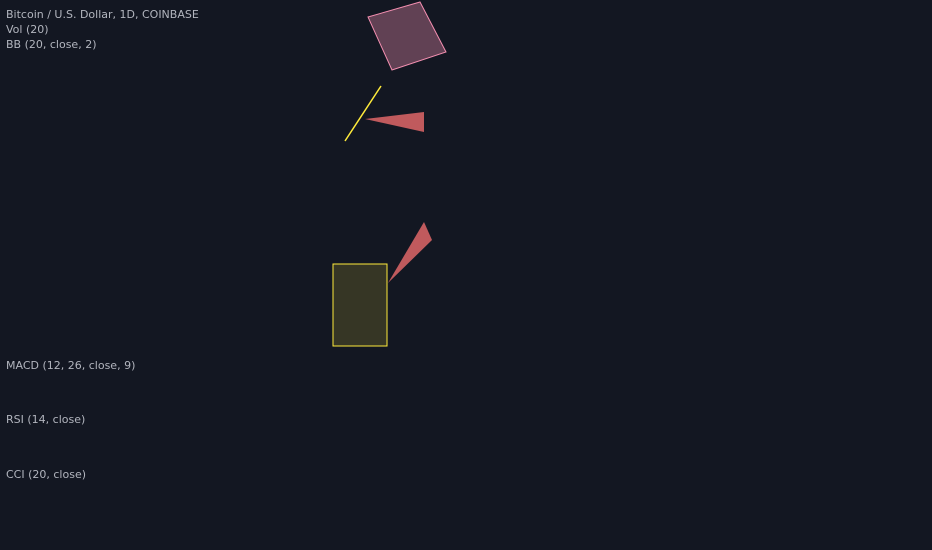  What do you see at coordinates (51, 44) in the screenshot?
I see `bb-label: BB (20, close, 2)` at bounding box center [51, 44].